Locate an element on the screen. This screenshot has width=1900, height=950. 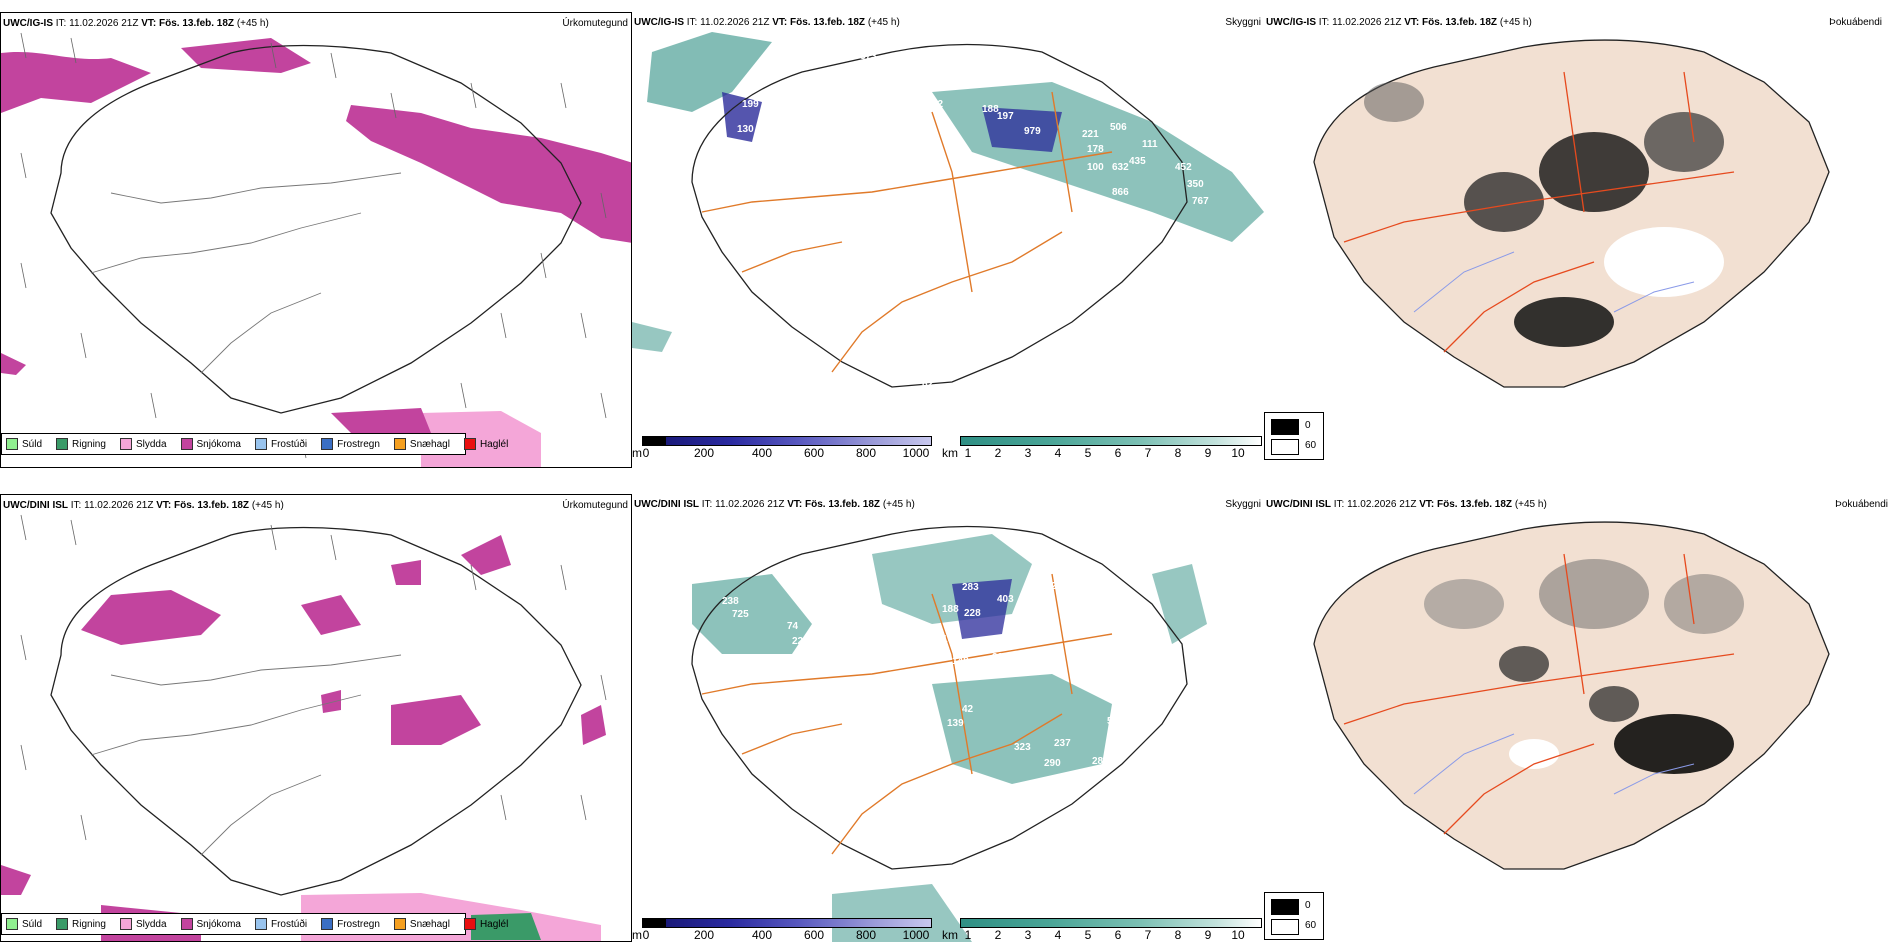
vis-label: 221 is located at coordinates (1090, 134).